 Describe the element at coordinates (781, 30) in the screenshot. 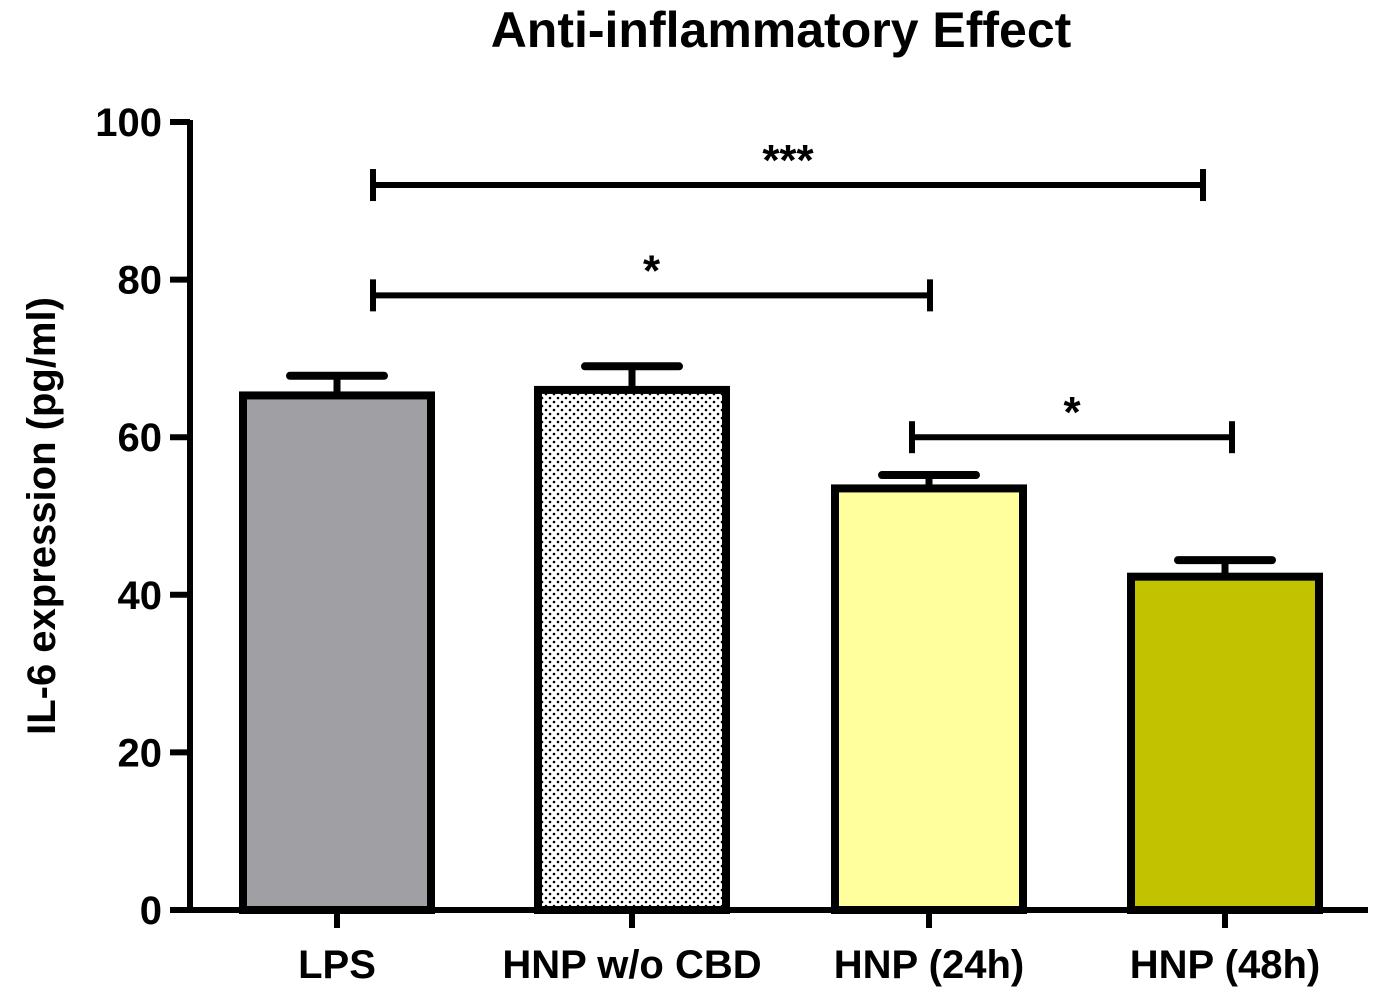

I see `chart-title: Anti-inflammatory Effect` at that location.